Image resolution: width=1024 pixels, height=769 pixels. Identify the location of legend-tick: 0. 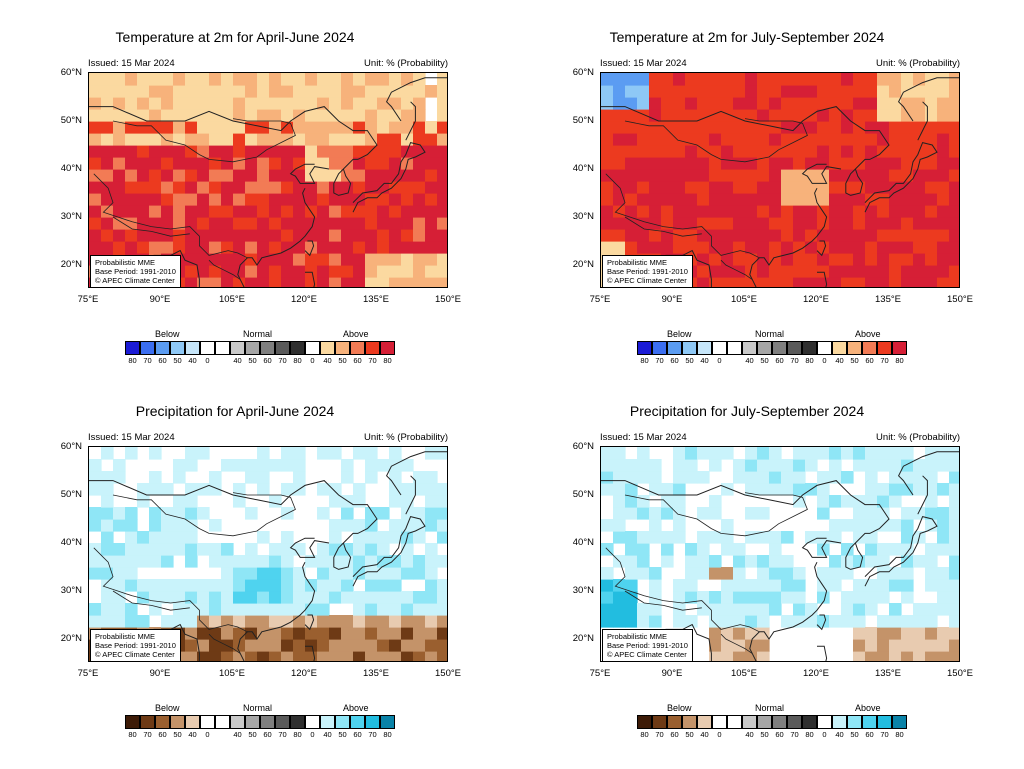
(824, 360).